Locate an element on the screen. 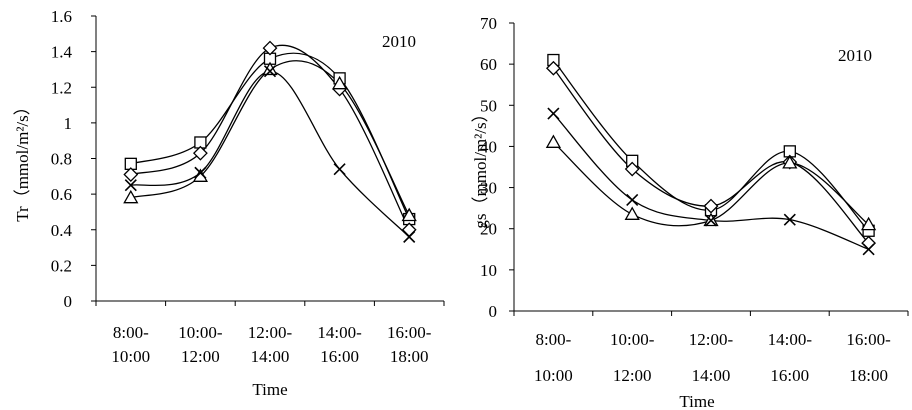  gs-y-tick-label: 70 is located at coordinates (488, 23).